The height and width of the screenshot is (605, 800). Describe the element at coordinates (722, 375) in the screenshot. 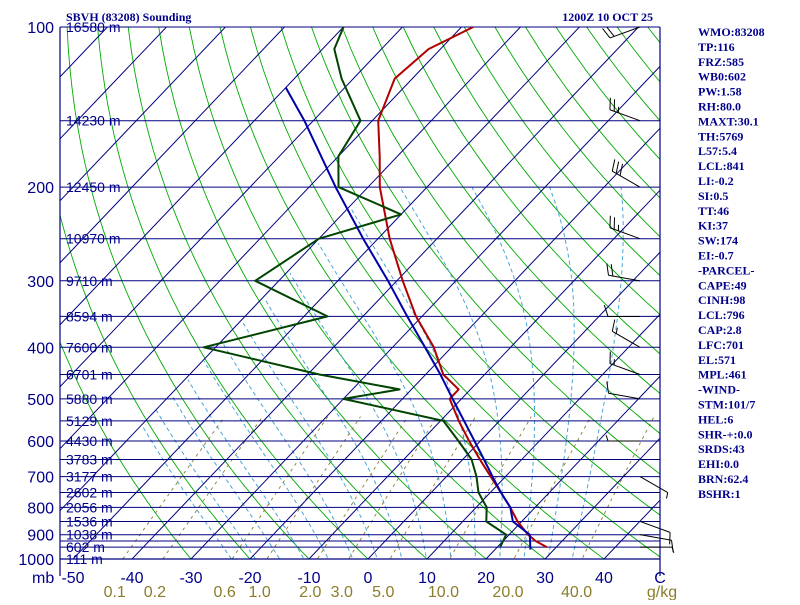

I see `index-line: MPL:461` at that location.